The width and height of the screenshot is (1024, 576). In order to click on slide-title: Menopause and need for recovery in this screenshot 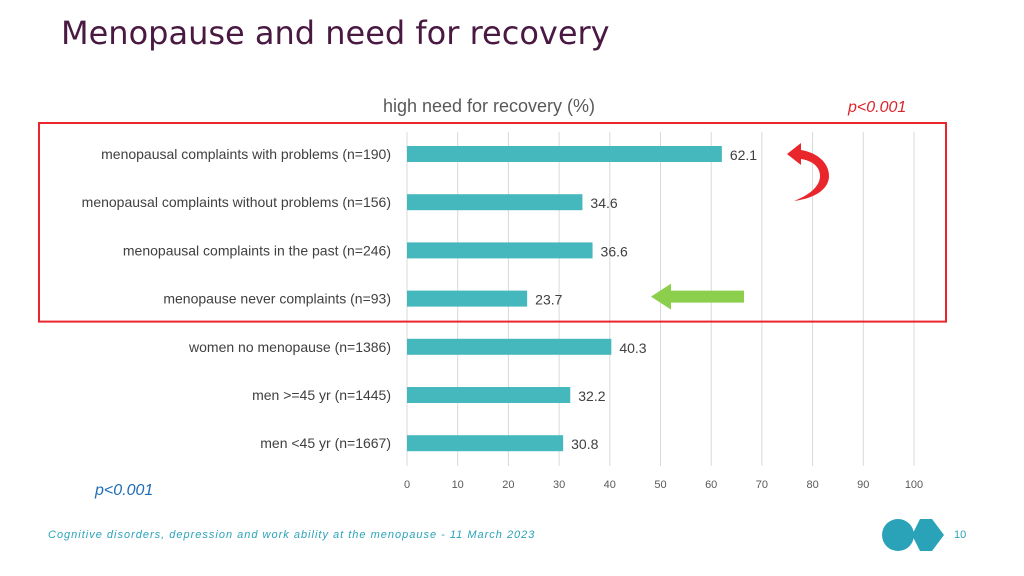, I will do `click(335, 33)`.